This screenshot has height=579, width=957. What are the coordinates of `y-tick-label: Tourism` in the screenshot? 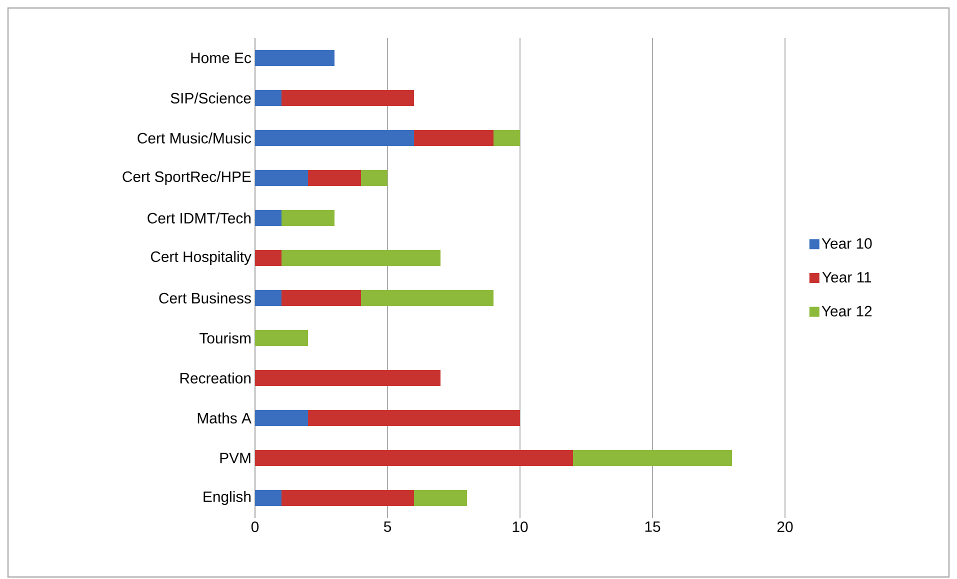 It's located at (225, 338).